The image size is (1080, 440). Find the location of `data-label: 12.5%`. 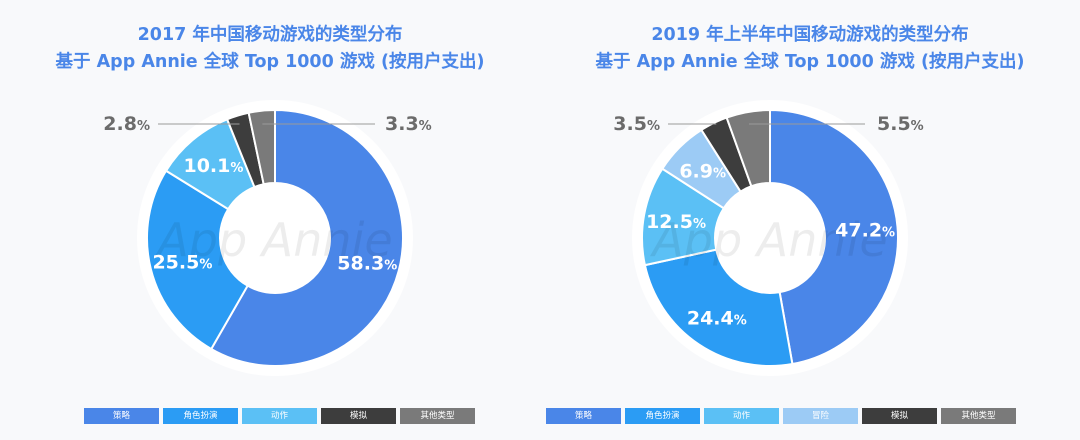

data-label: 12.5% is located at coordinates (676, 222).